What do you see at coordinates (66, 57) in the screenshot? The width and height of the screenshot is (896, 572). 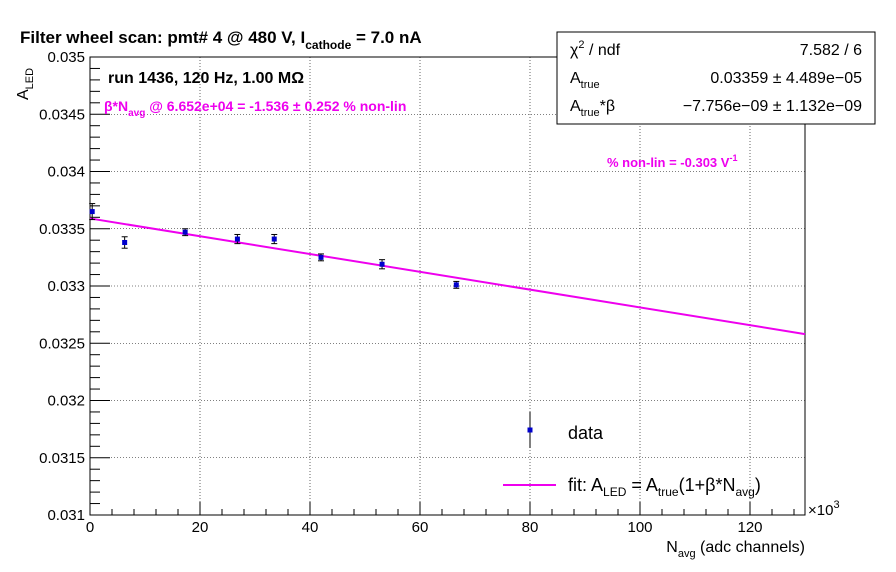 I see `y-tick-label: 0.035` at bounding box center [66, 57].